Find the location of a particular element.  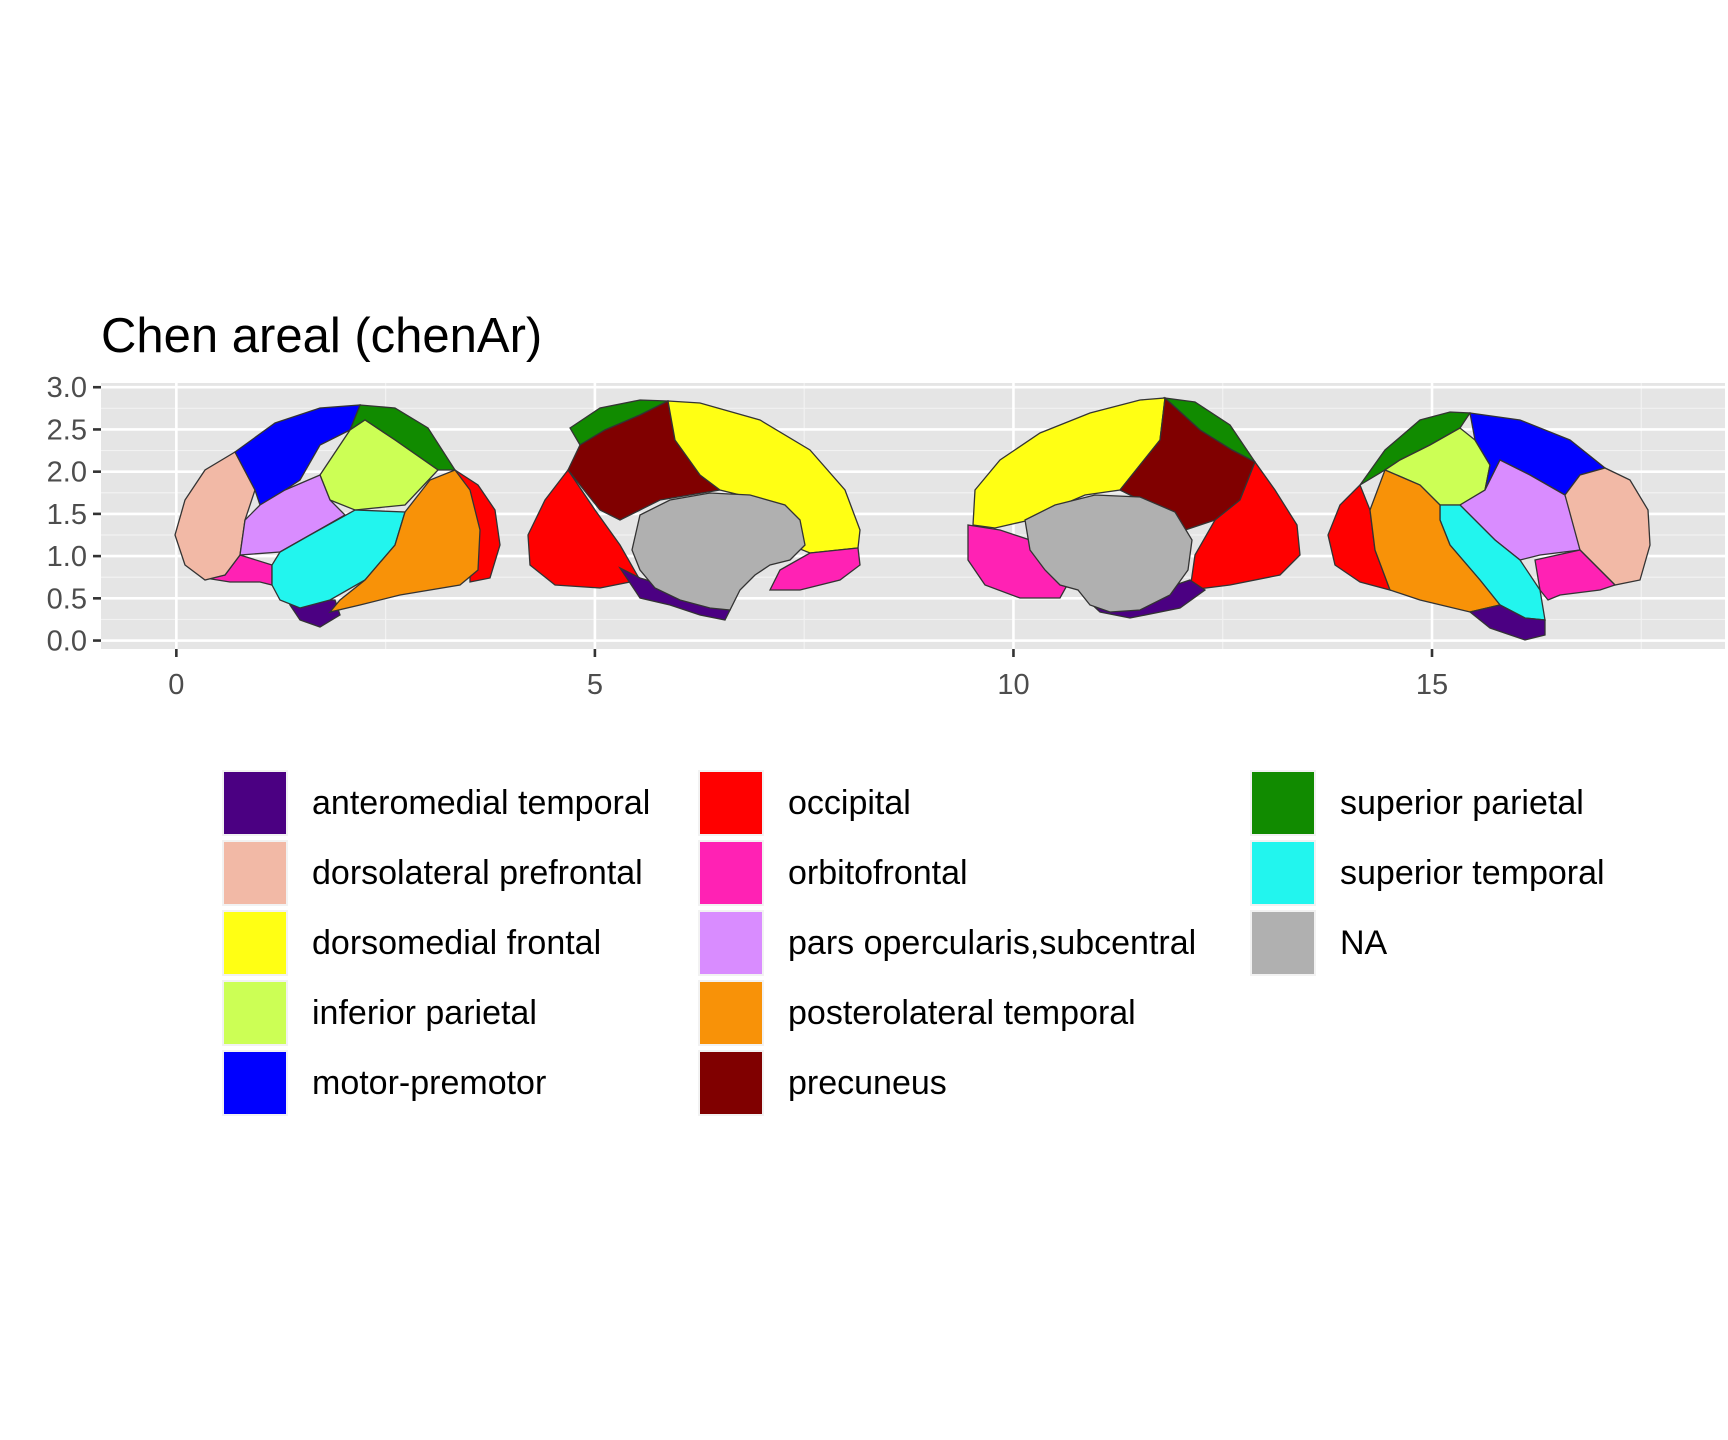

x-tick-label: 0 is located at coordinates (176, 685).